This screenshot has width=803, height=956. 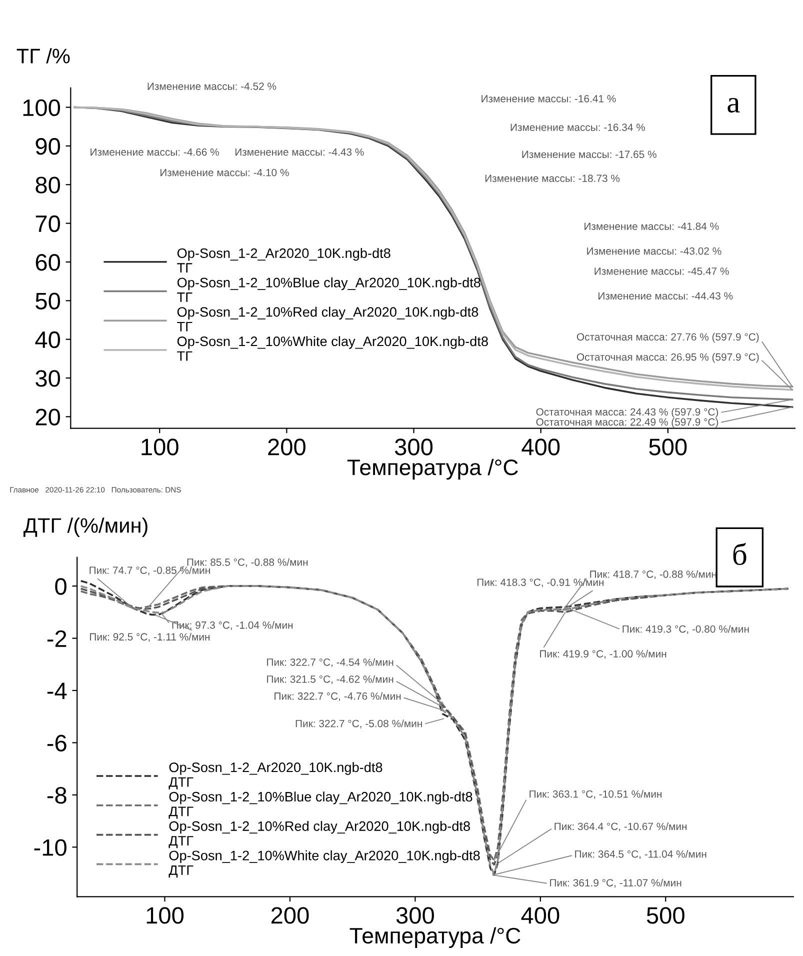 I want to click on annotation: Пик: 74.7 °C, -0.85 %/мин, so click(x=150, y=571).